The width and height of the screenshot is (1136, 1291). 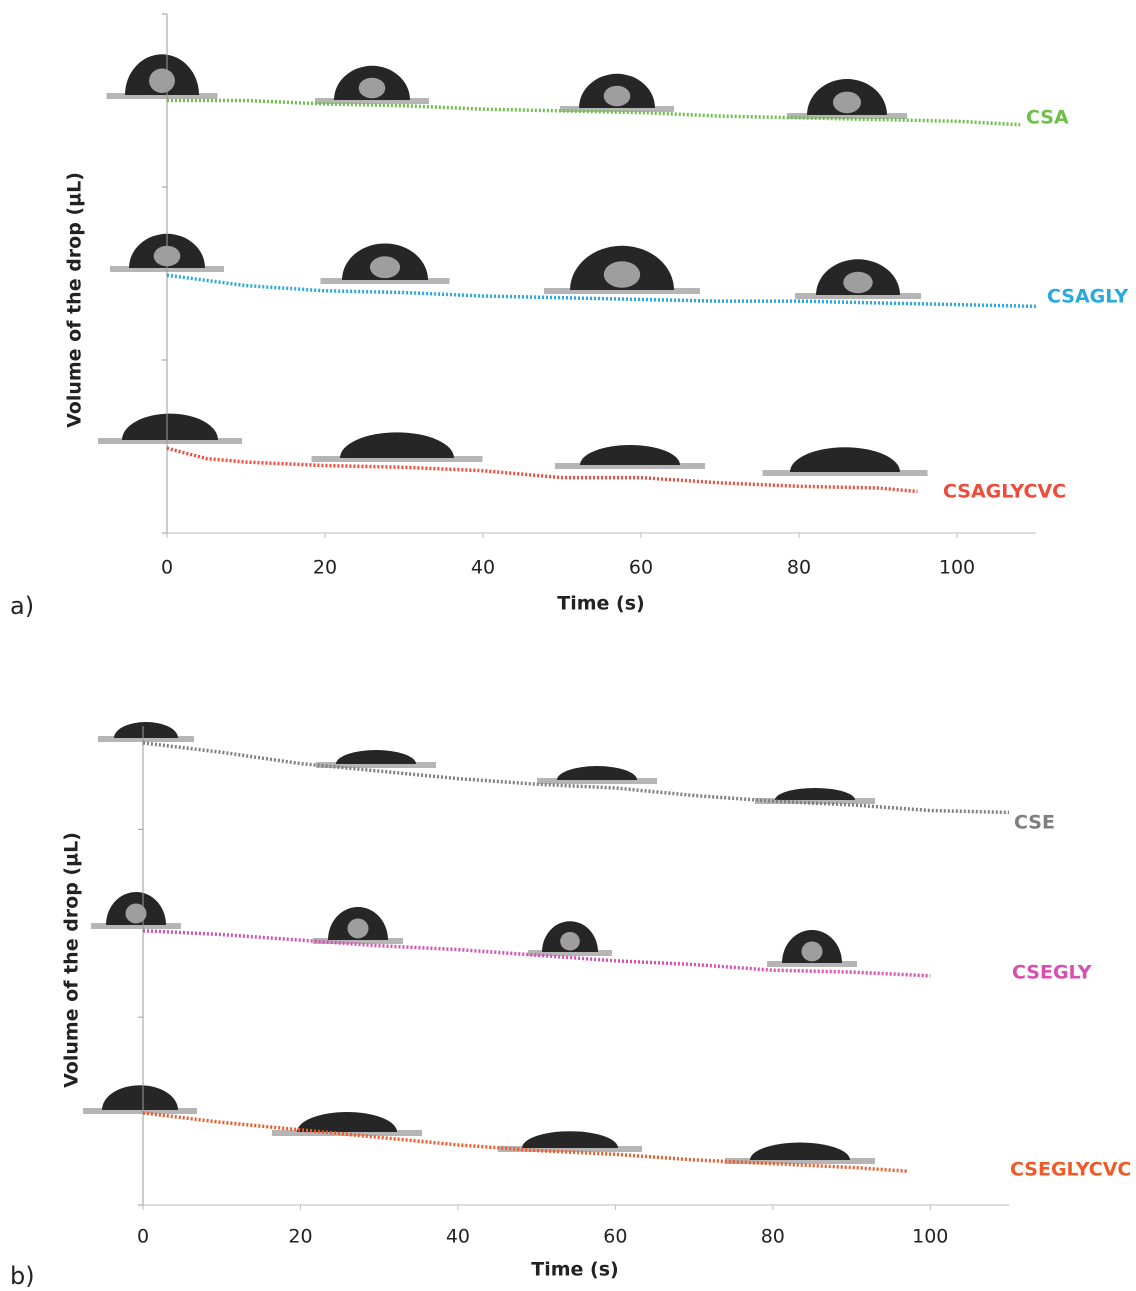 What do you see at coordinates (1034, 823) in the screenshot?
I see `series-label: CSE` at bounding box center [1034, 823].